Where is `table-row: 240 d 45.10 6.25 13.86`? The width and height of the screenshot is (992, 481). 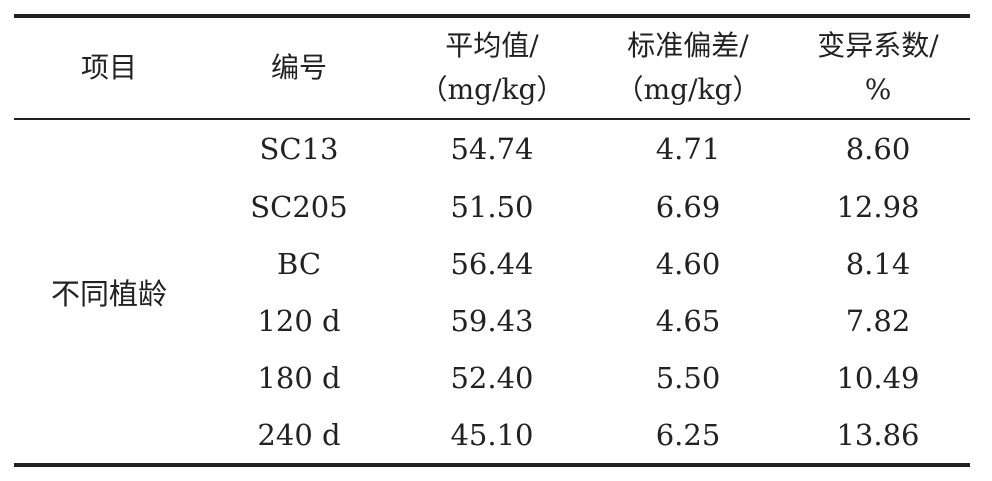
table-row: 240 d 45.10 6.25 13.86 is located at coordinates (492, 435).